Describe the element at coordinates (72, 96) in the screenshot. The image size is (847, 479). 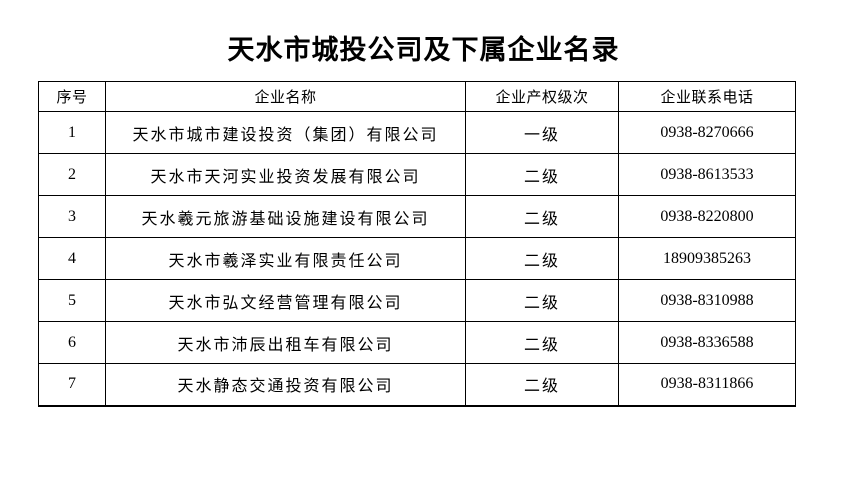
I see `header-serial-number: 序号` at that location.